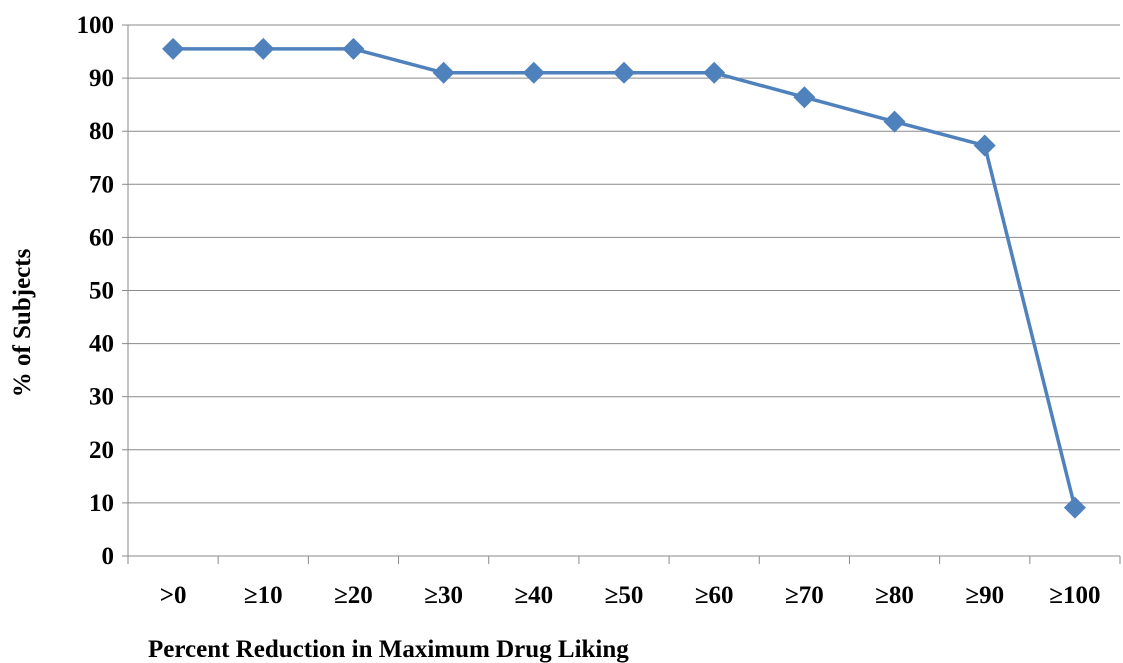  I want to click on y-tick-label: 50, so click(101, 291).